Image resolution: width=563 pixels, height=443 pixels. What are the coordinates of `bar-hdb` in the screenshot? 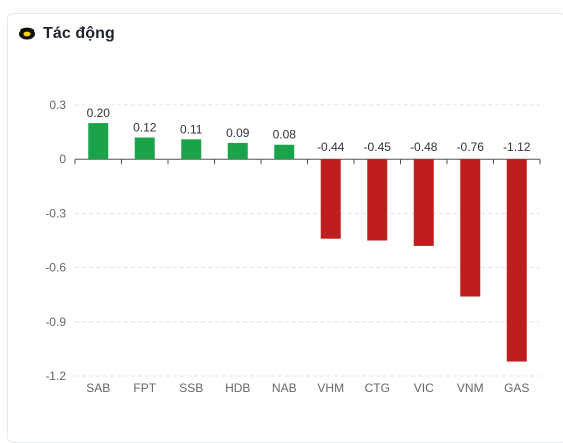 It's located at (237, 151).